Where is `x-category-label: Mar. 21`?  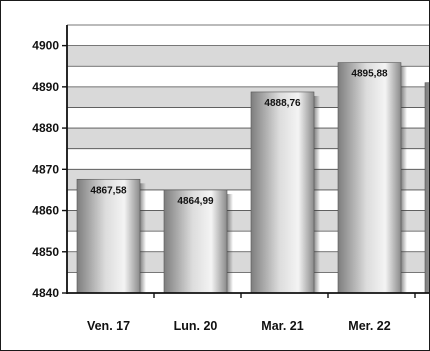
x-category-label: Mar. 21 is located at coordinates (282, 326).